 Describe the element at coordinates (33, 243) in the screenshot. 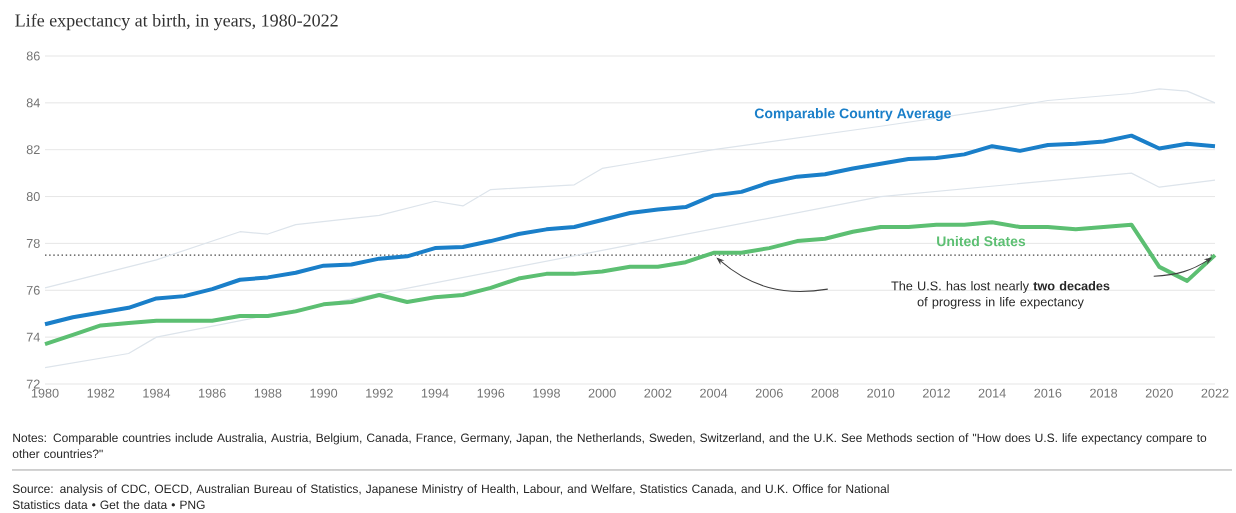

I see `y-tick-label: 78` at that location.